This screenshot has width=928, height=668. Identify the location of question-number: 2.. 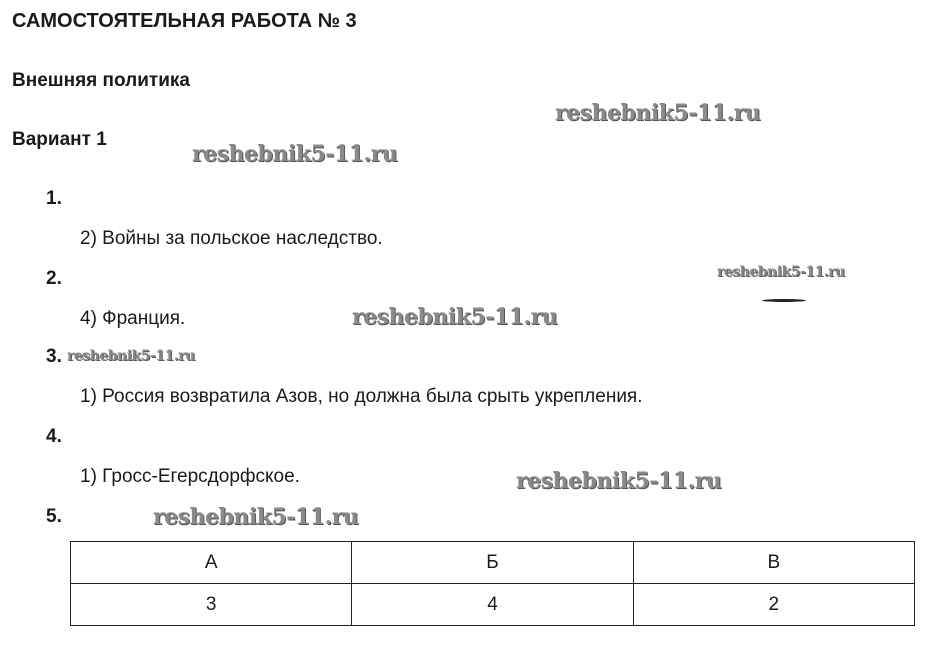
(54, 278).